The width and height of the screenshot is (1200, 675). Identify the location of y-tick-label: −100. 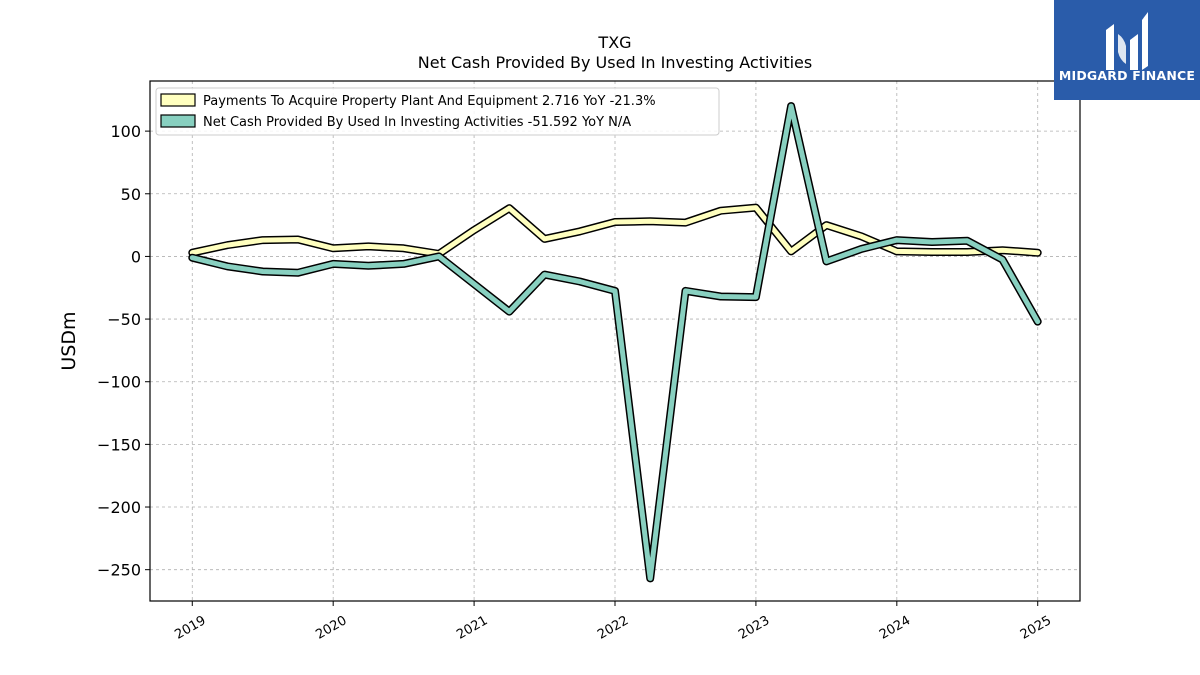
(119, 382).